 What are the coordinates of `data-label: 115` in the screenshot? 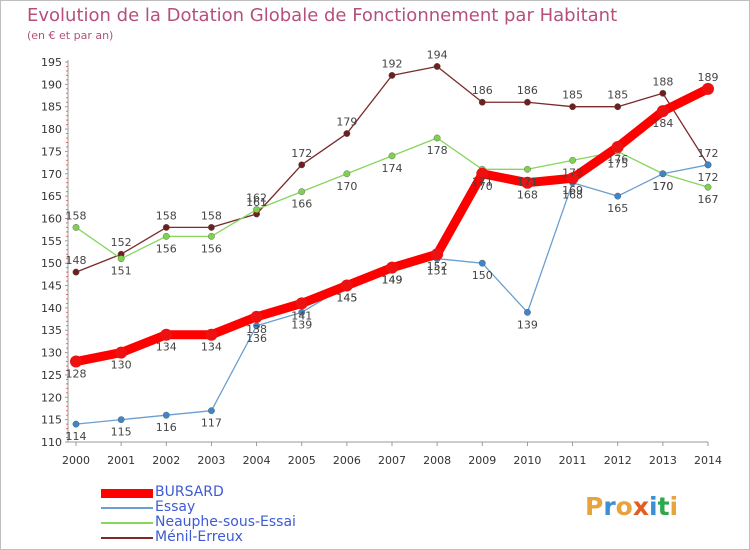 It's located at (121, 432).